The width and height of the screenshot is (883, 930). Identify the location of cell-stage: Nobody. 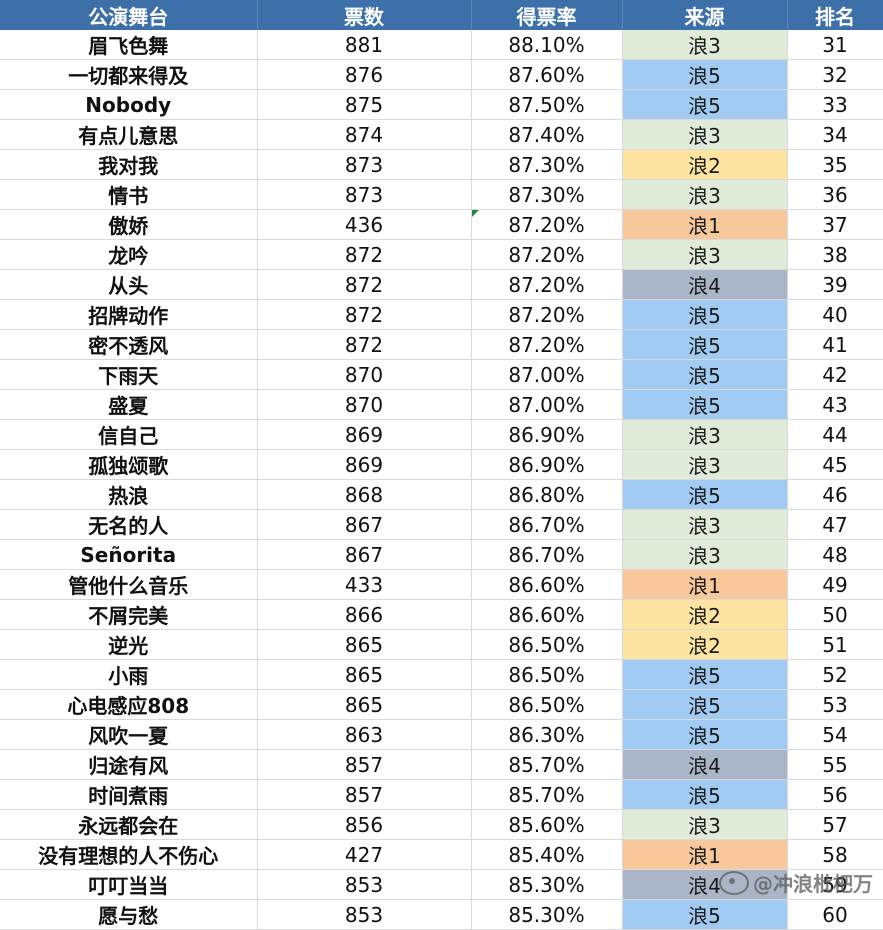
(129, 104).